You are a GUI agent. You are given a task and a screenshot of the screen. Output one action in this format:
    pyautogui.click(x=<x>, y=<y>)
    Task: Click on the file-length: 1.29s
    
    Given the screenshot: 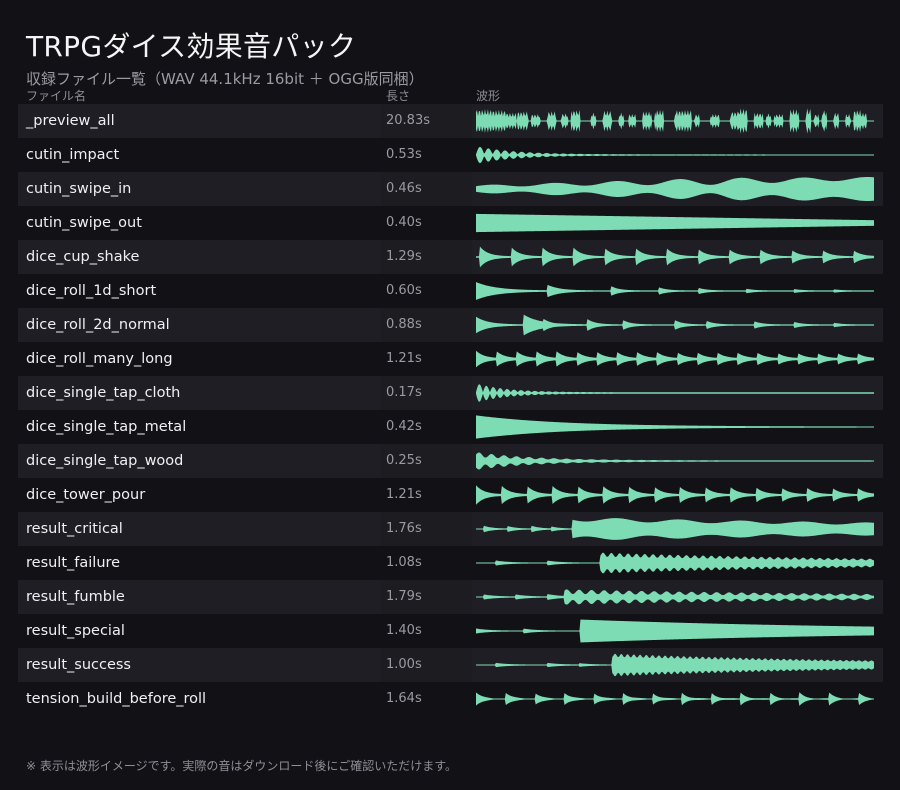 What is the action you would take?
    pyautogui.click(x=404, y=256)
    